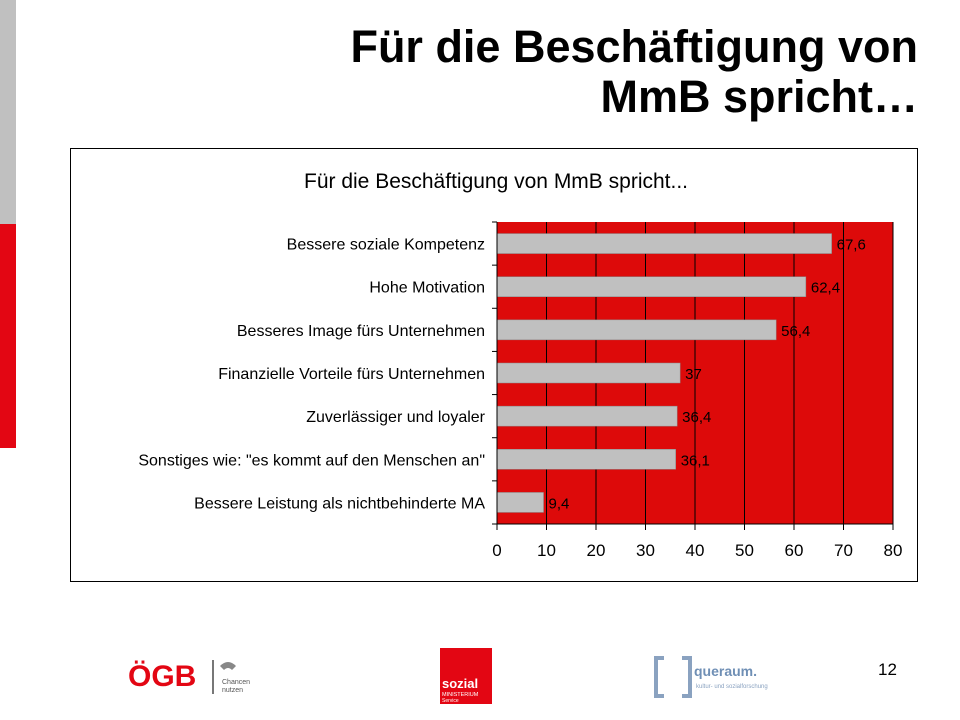 This screenshot has height=720, width=960. I want to click on oegb-logo: ÖGB Chancen nutzen, so click(189, 677).